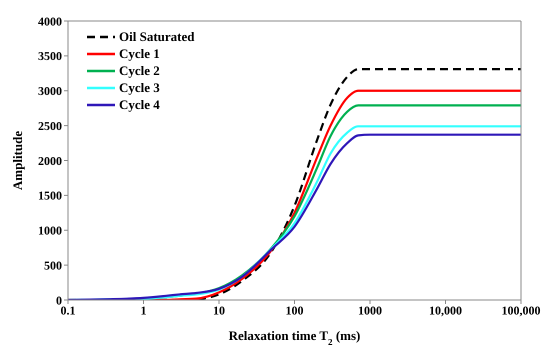  What do you see at coordinates (17, 160) in the screenshot?
I see `y-axis-title: Amplitude` at bounding box center [17, 160].